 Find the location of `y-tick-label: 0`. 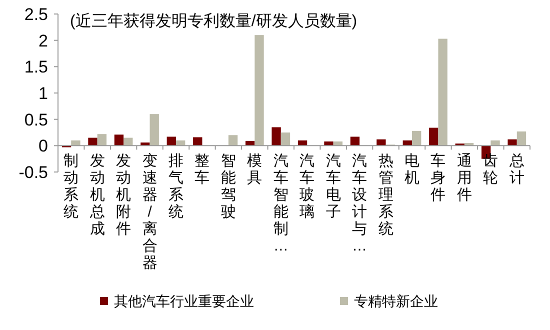

y-tick-label: 0 is located at coordinates (43, 146).